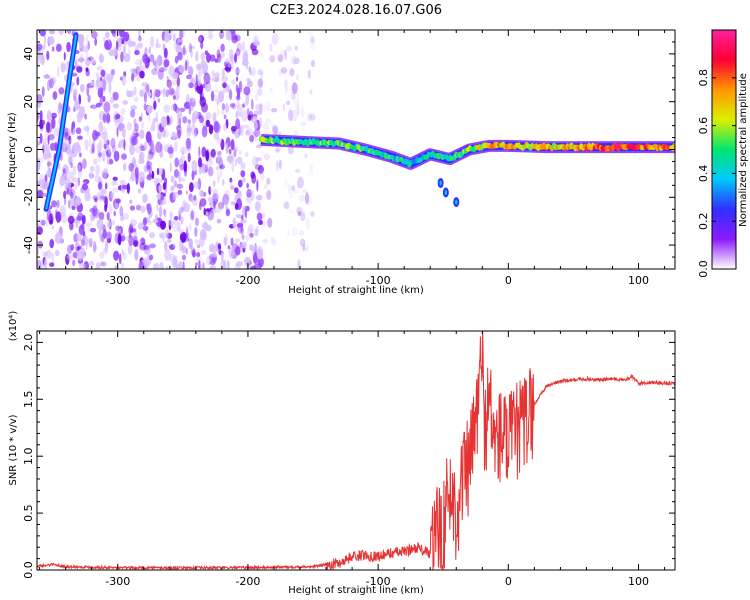 The width and height of the screenshot is (750, 600). Describe the element at coordinates (28, 102) in the screenshot. I see `spectrogram-y-tick-label: 20` at that location.